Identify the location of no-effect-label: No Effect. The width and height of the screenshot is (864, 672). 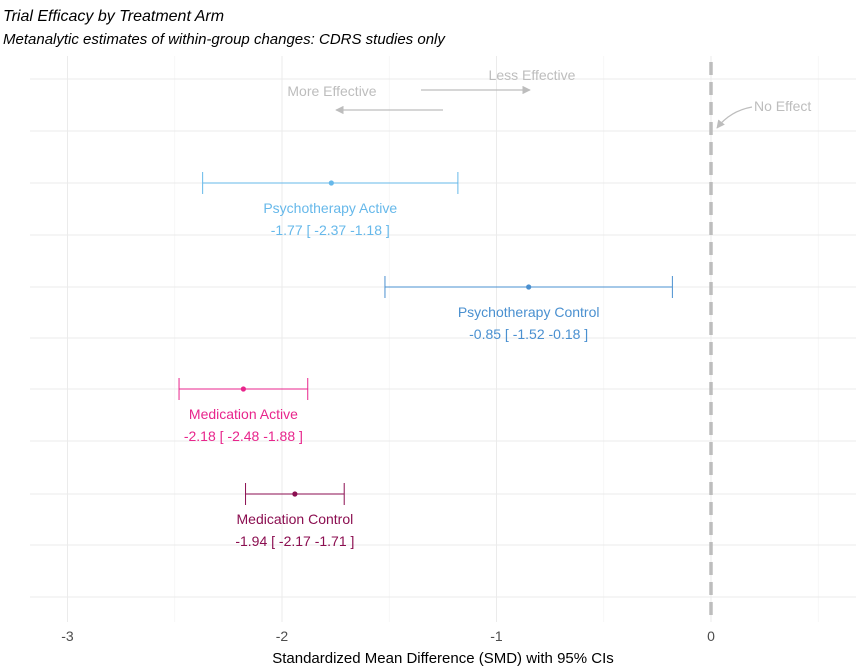
(782, 106).